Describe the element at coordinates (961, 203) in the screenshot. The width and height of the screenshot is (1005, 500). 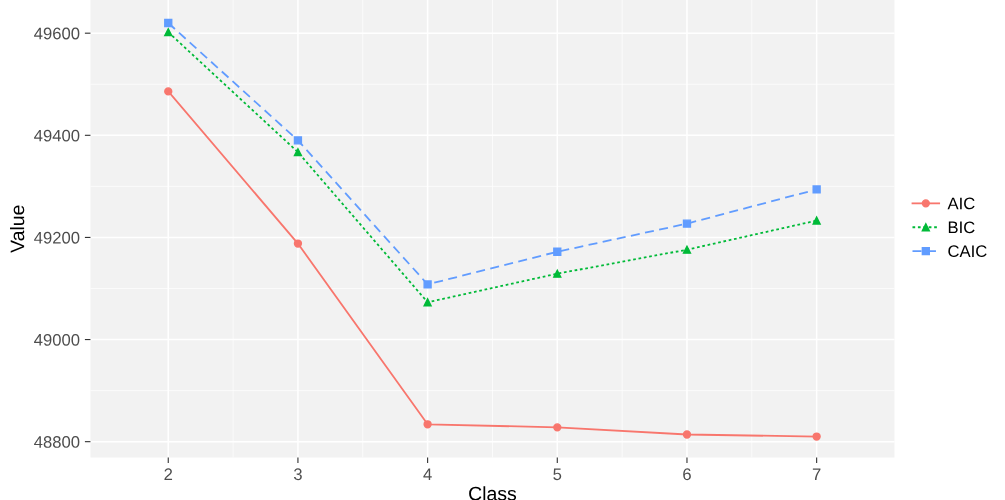
I see `legend-label: AIC` at that location.